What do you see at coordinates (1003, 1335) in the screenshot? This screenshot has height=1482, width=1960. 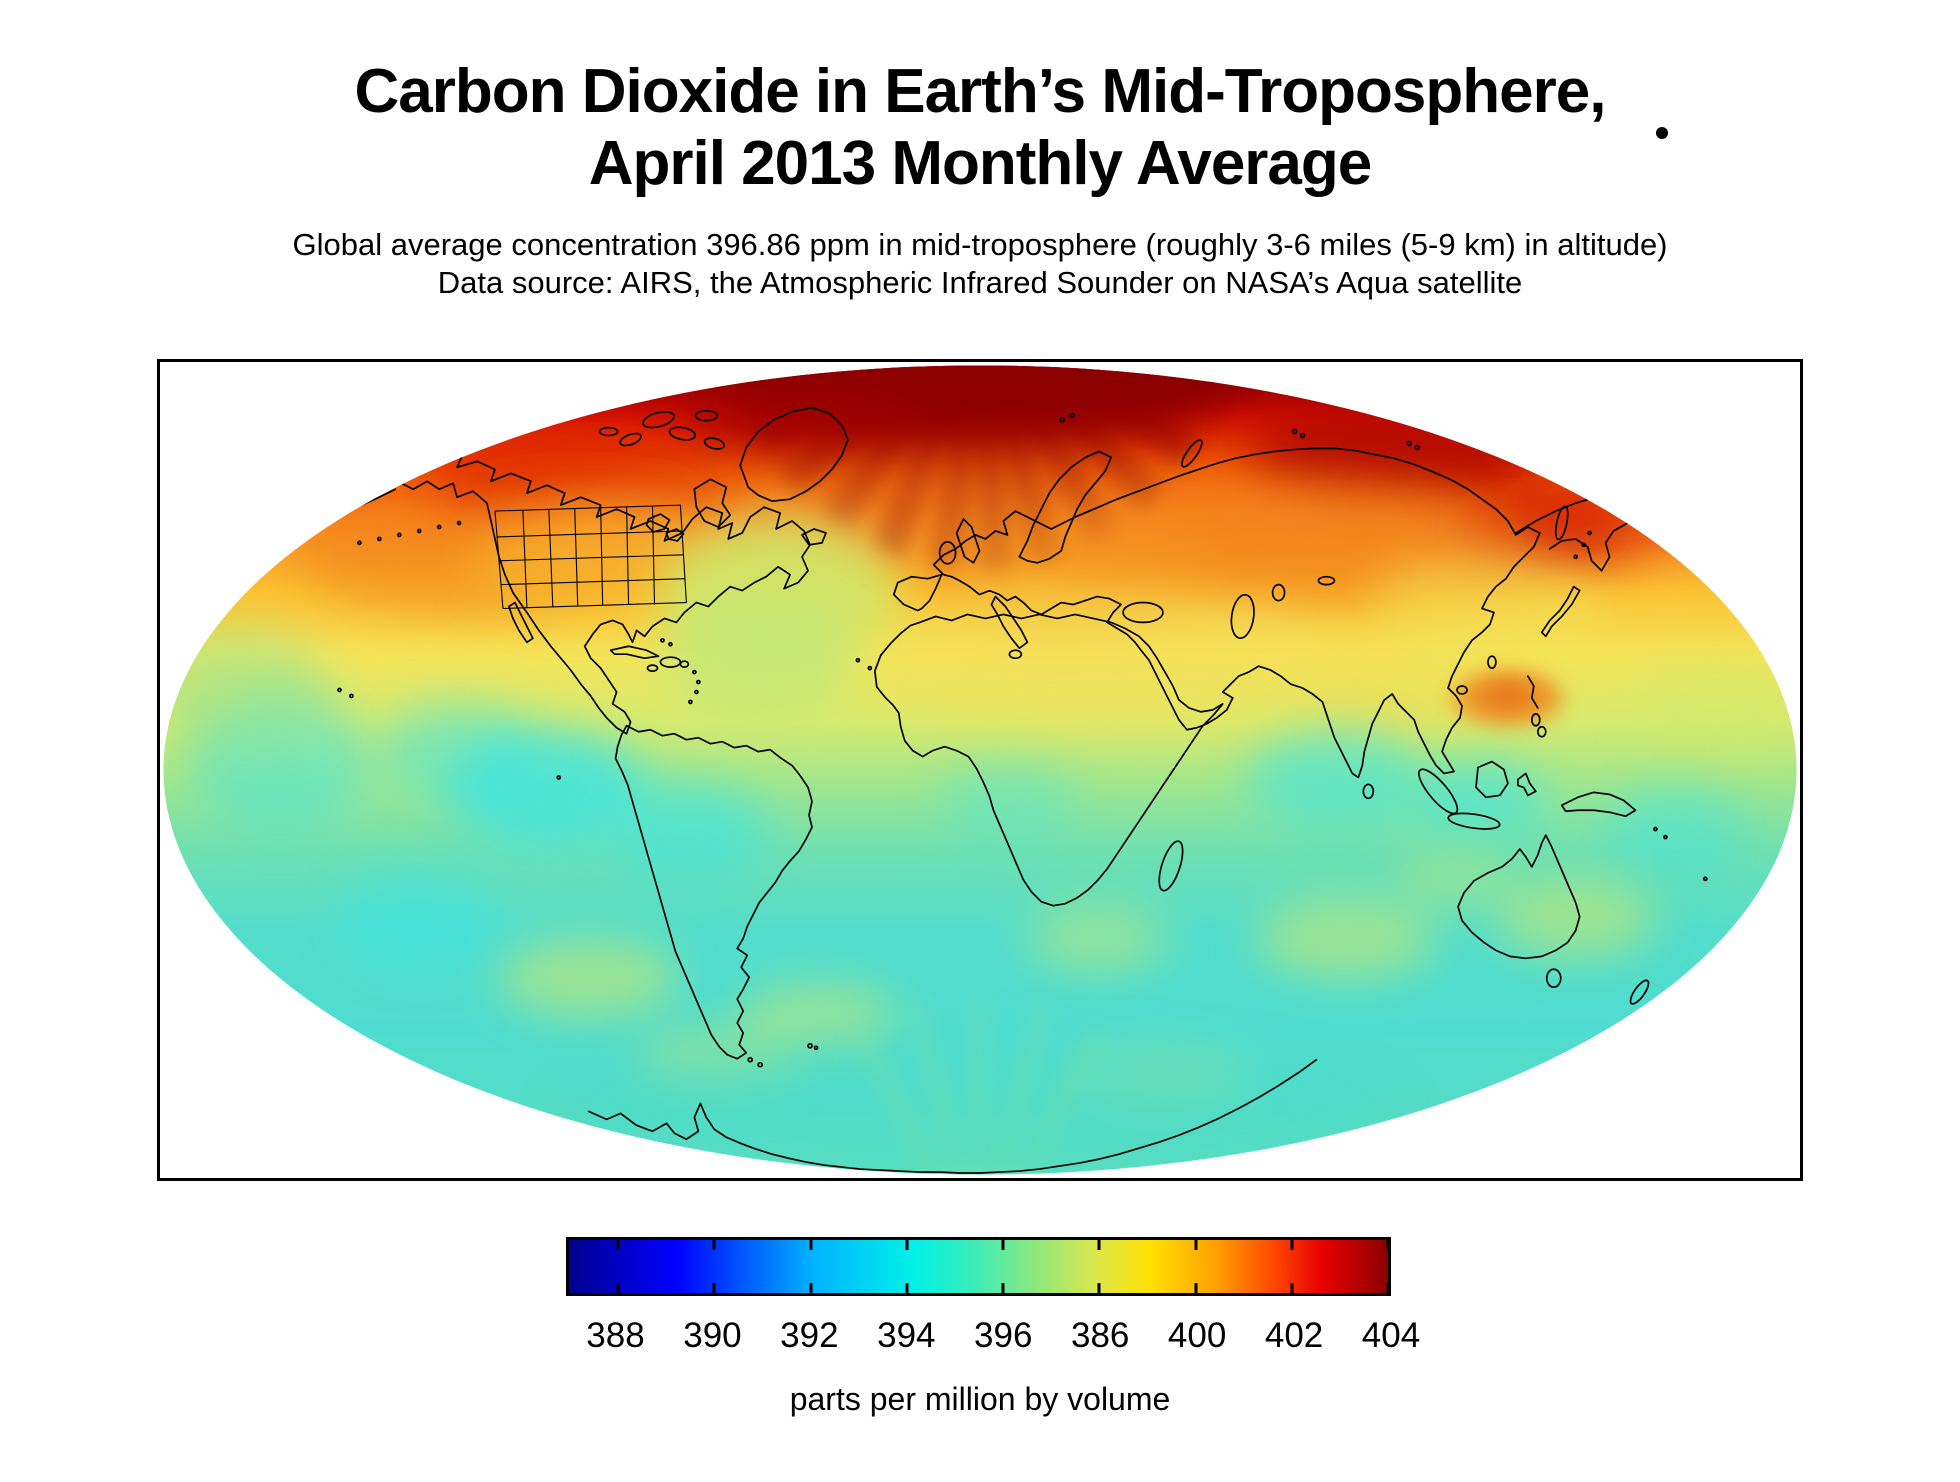 I see `colorbar-tick-label: 396` at bounding box center [1003, 1335].